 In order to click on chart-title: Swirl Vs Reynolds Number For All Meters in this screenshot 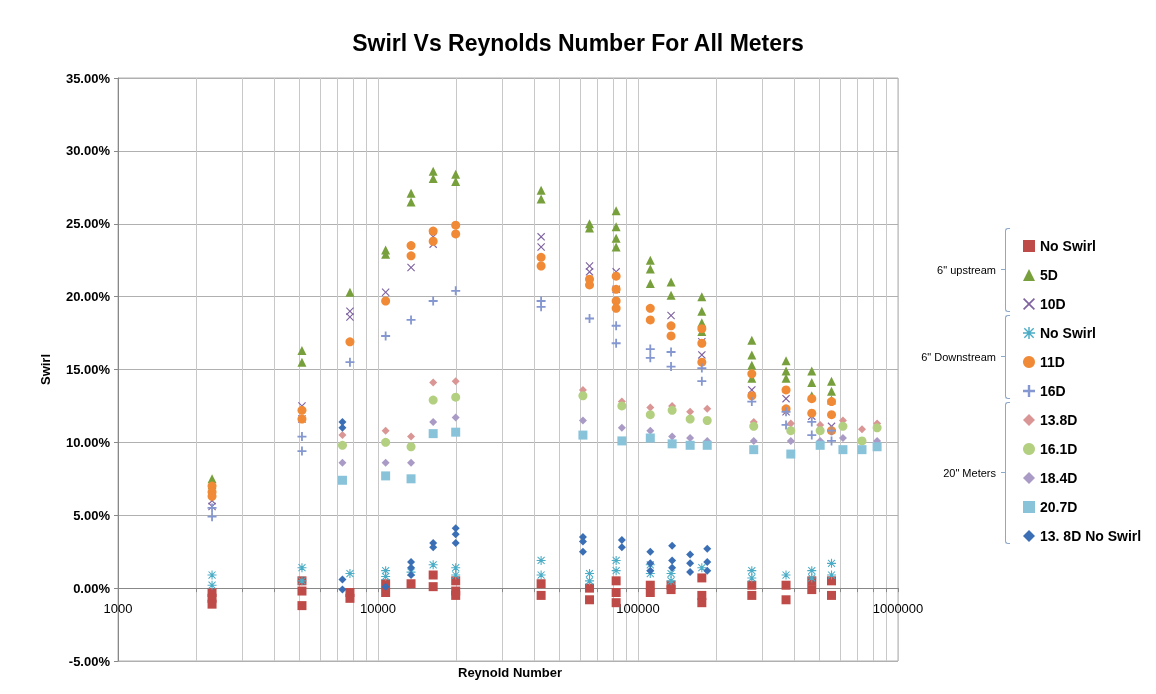, I will do `click(578, 42)`.